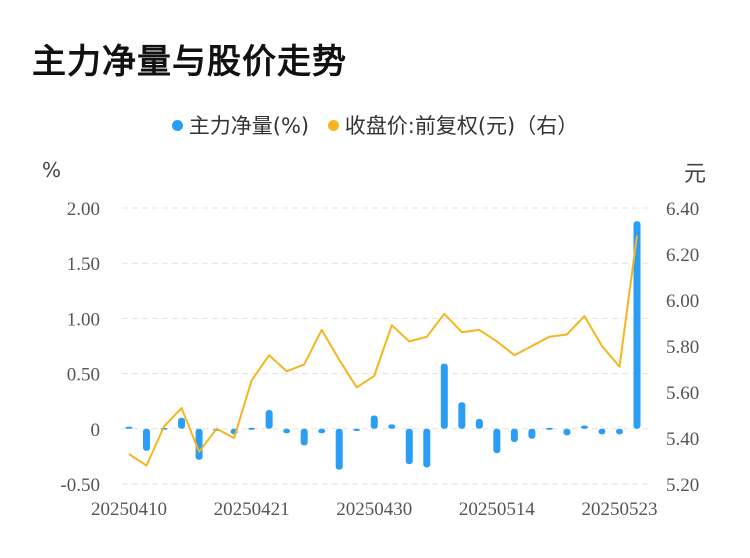 This screenshot has width=750, height=558. What do you see at coordinates (189, 62) in the screenshot?
I see `chart-title: 主力净量与股价走势` at bounding box center [189, 62].